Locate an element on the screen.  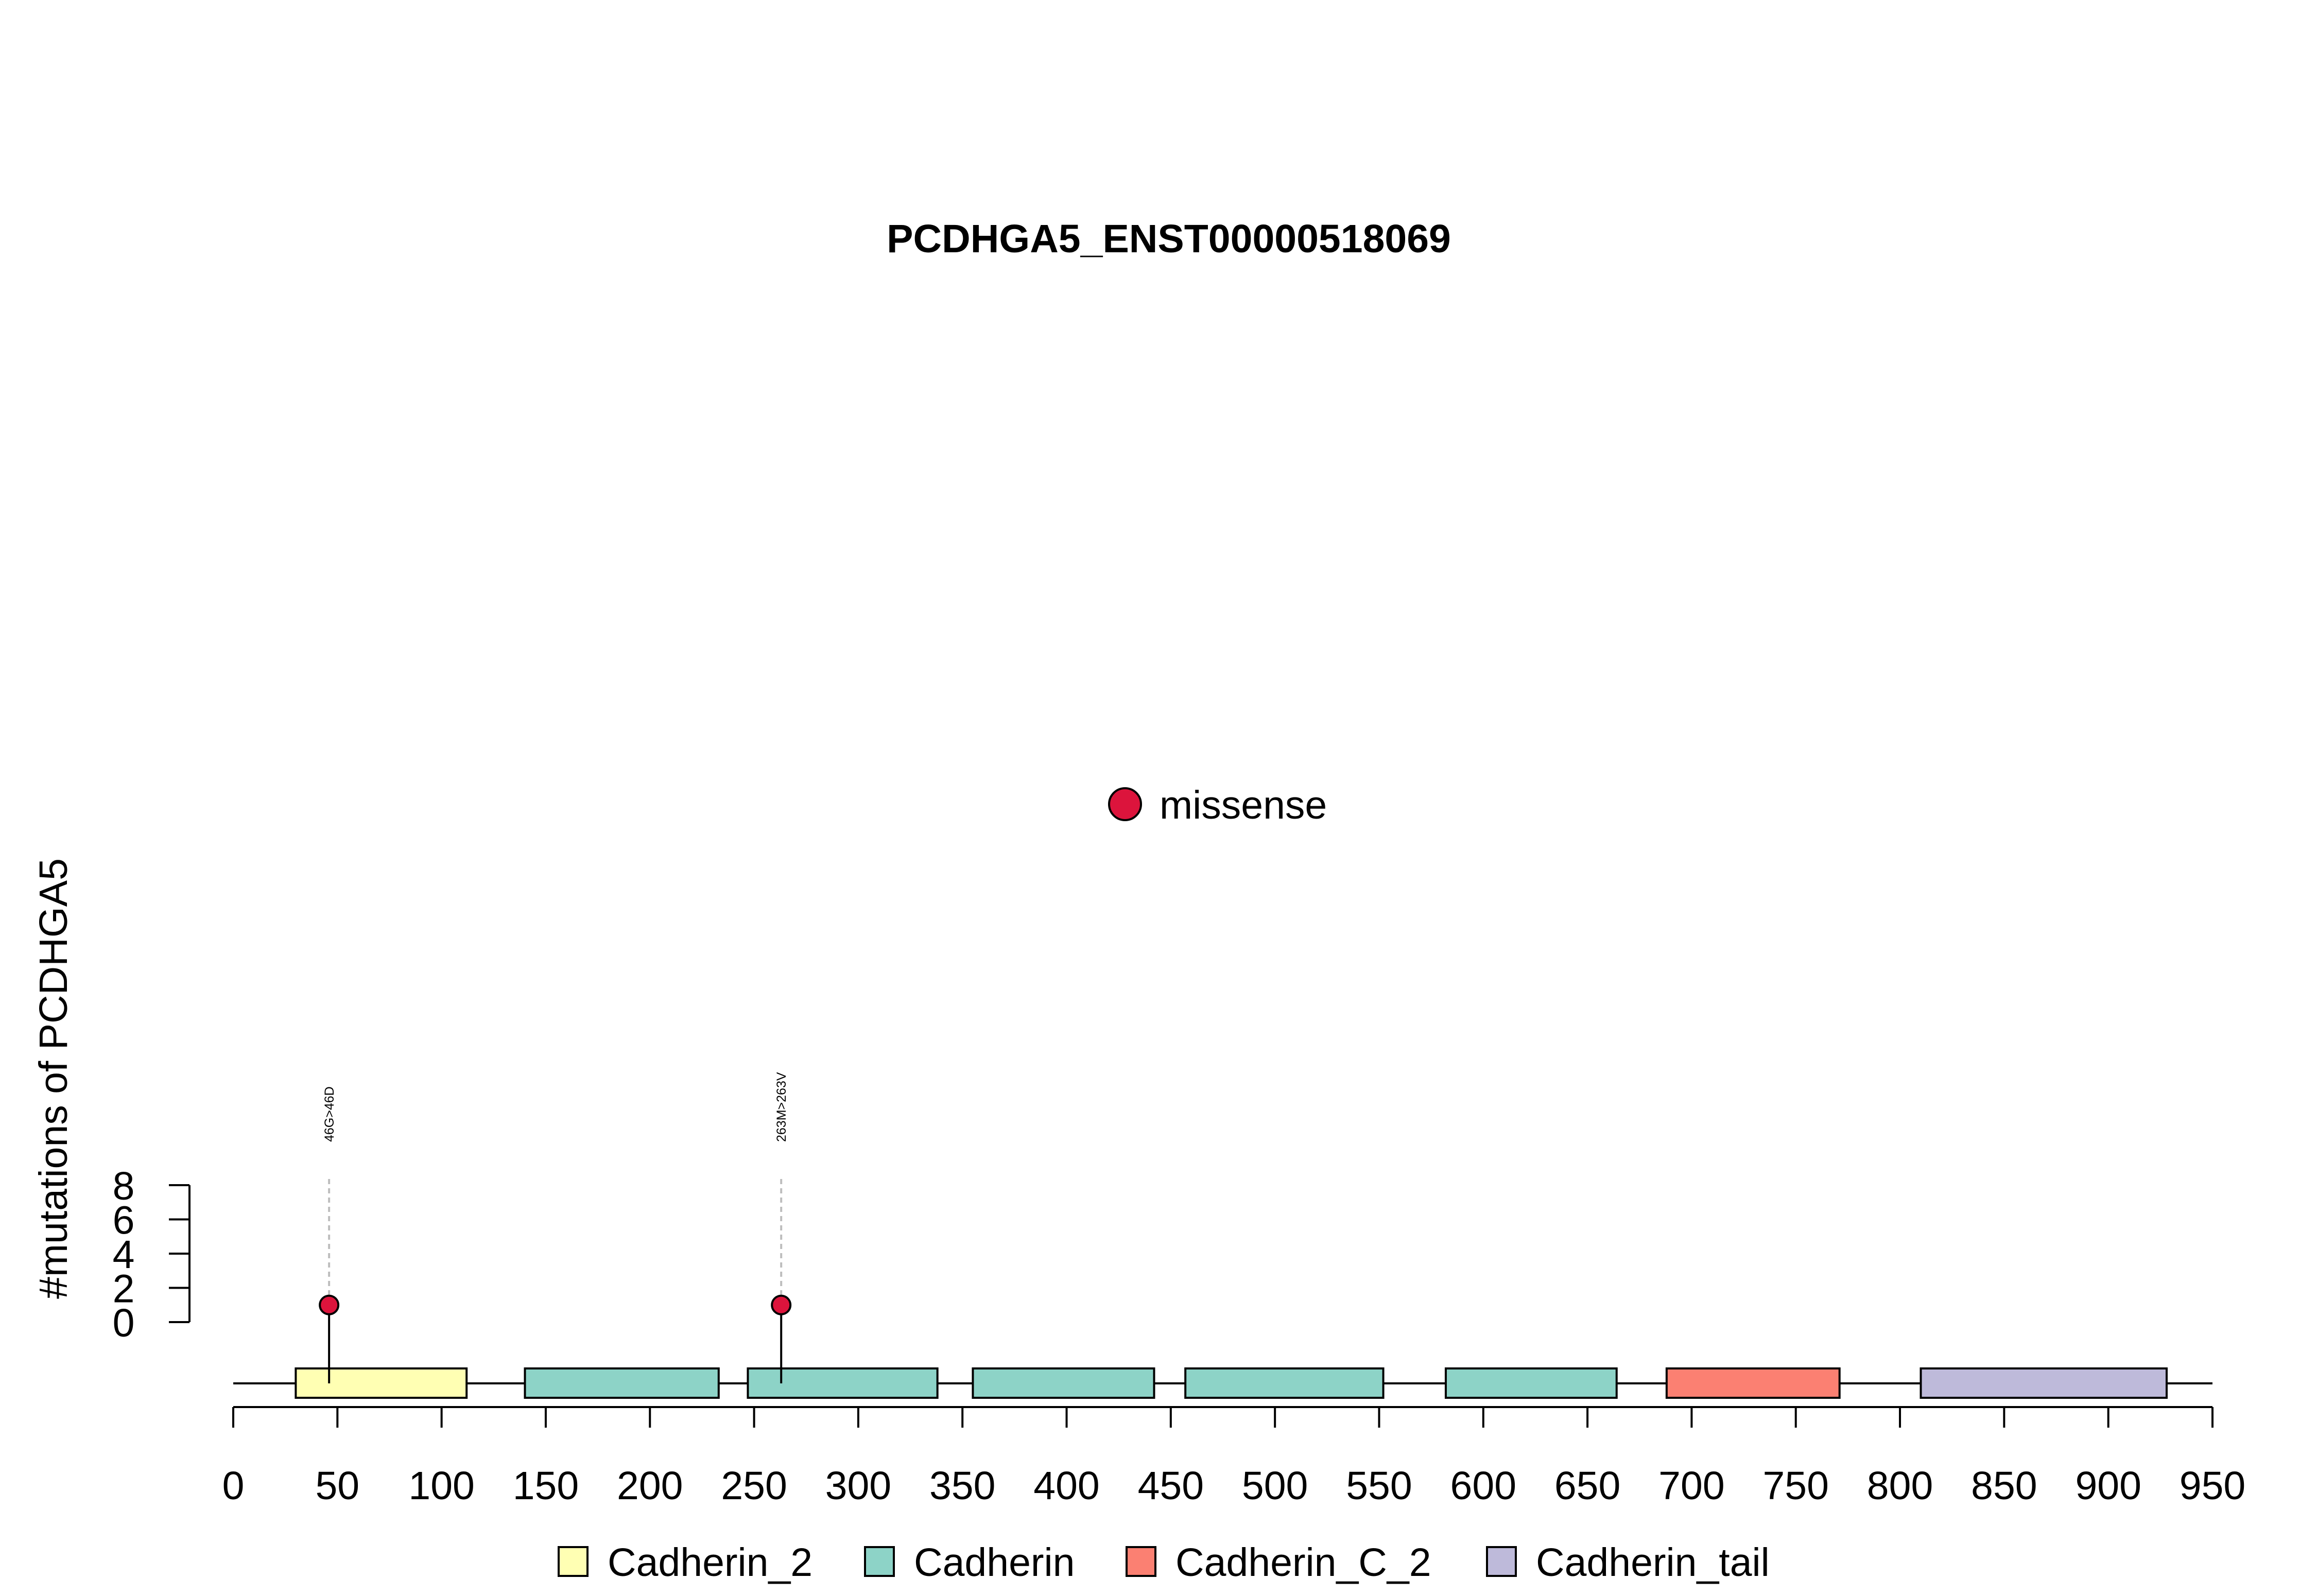
mutation-label-263: 263M>263V is located at coordinates (781, 1107).